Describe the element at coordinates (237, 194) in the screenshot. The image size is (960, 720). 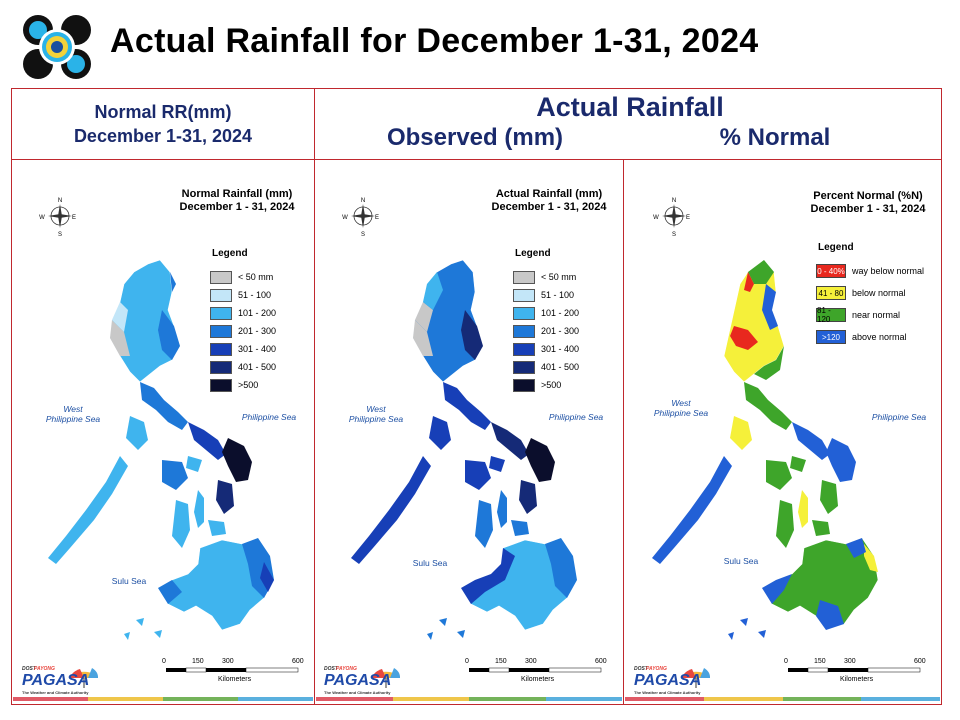
I see `normal-map-title-line1: Normal Rainfall (mm)` at that location.